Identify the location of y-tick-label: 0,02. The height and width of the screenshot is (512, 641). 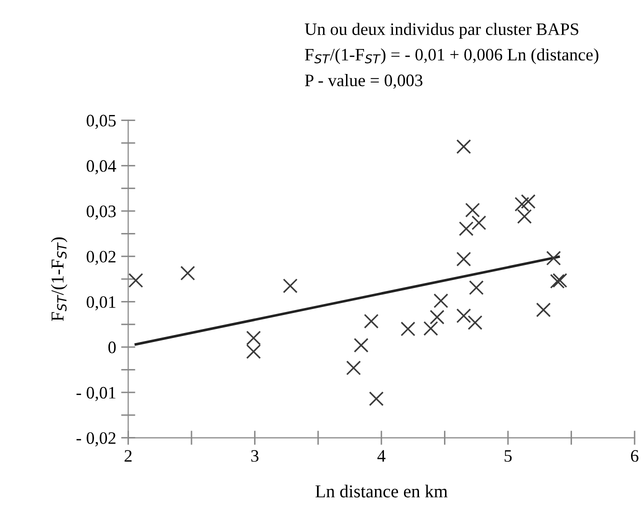
(101, 258).